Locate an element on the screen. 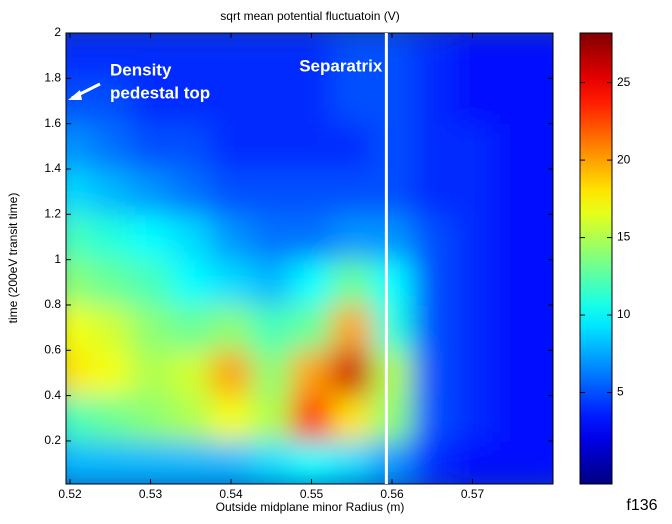 The width and height of the screenshot is (672, 524). y-axis-label: time (200eV transit time) is located at coordinates (13, 258).